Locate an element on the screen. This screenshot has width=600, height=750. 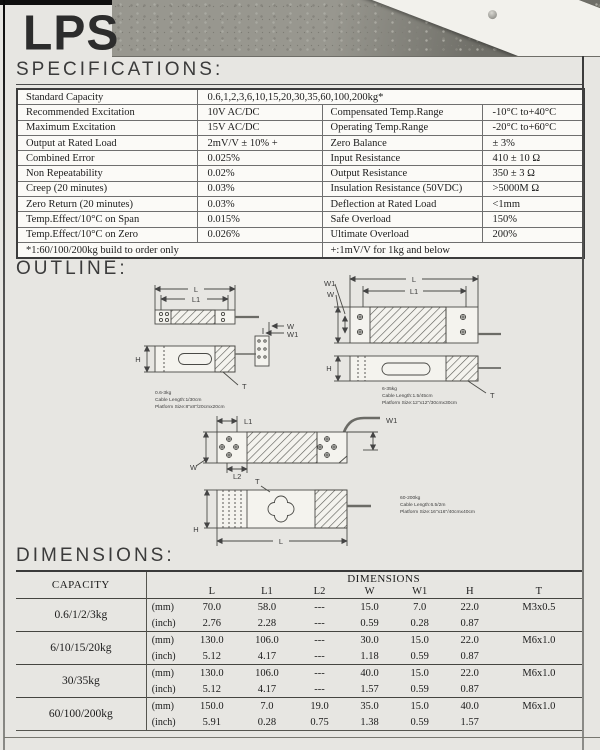
dim-capacity-cell: 60/100/200kg is located at coordinates (81, 714).